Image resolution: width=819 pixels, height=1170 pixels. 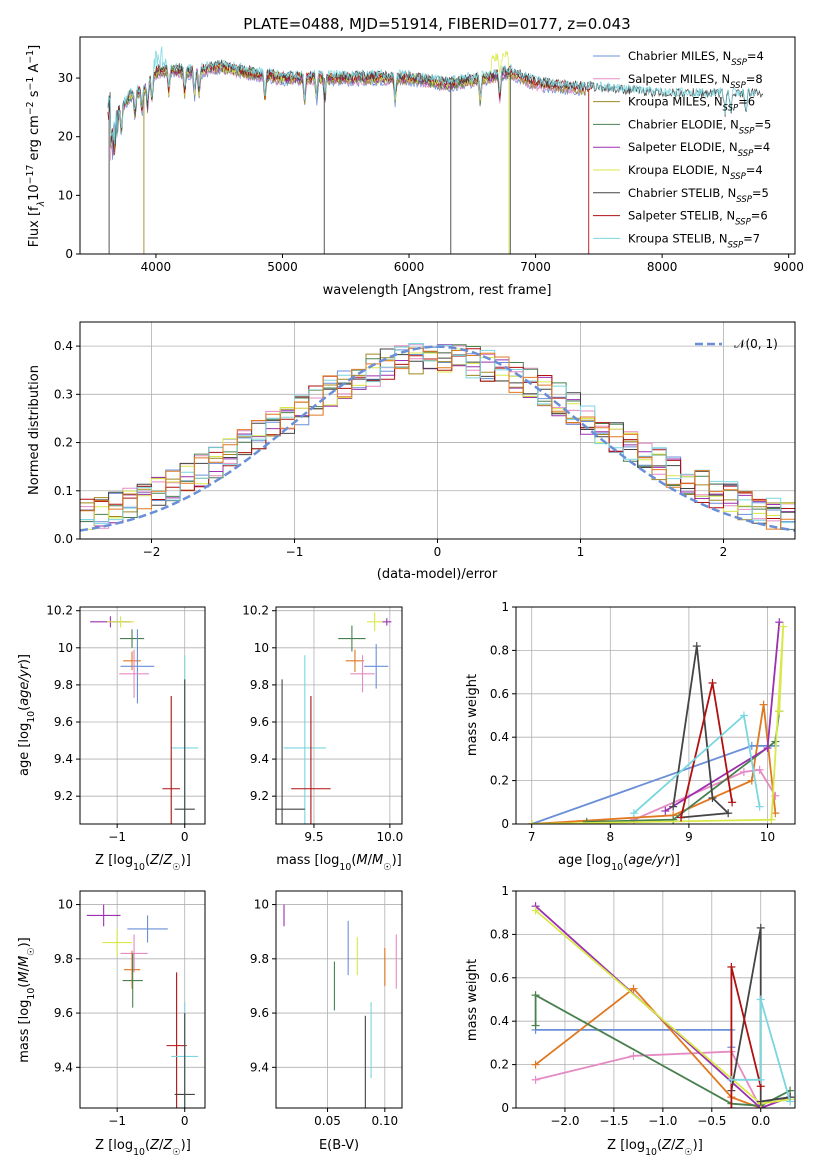 I want to click on y-tick-label: 9.8, so click(x=259, y=959).